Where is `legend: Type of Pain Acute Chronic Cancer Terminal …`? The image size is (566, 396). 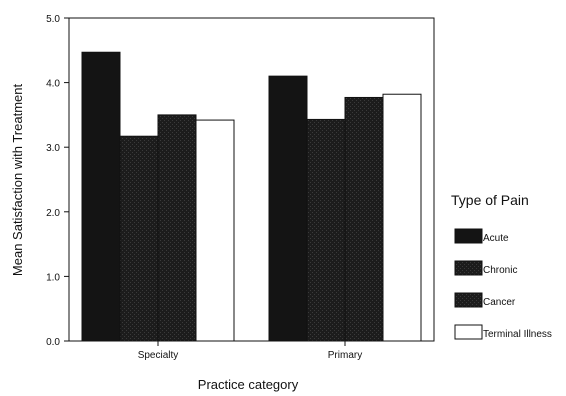 legend: Type of Pain Acute Chronic Cancer Terminal … is located at coordinates (501, 266).